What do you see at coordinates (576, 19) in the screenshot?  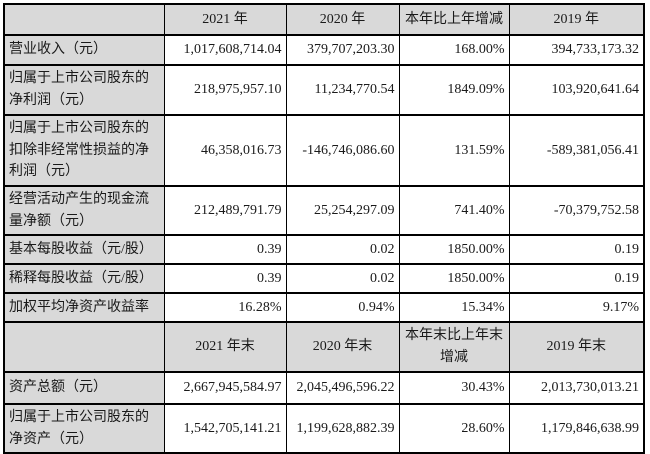 I see `column-header-2019: 2019 年` at bounding box center [576, 19].